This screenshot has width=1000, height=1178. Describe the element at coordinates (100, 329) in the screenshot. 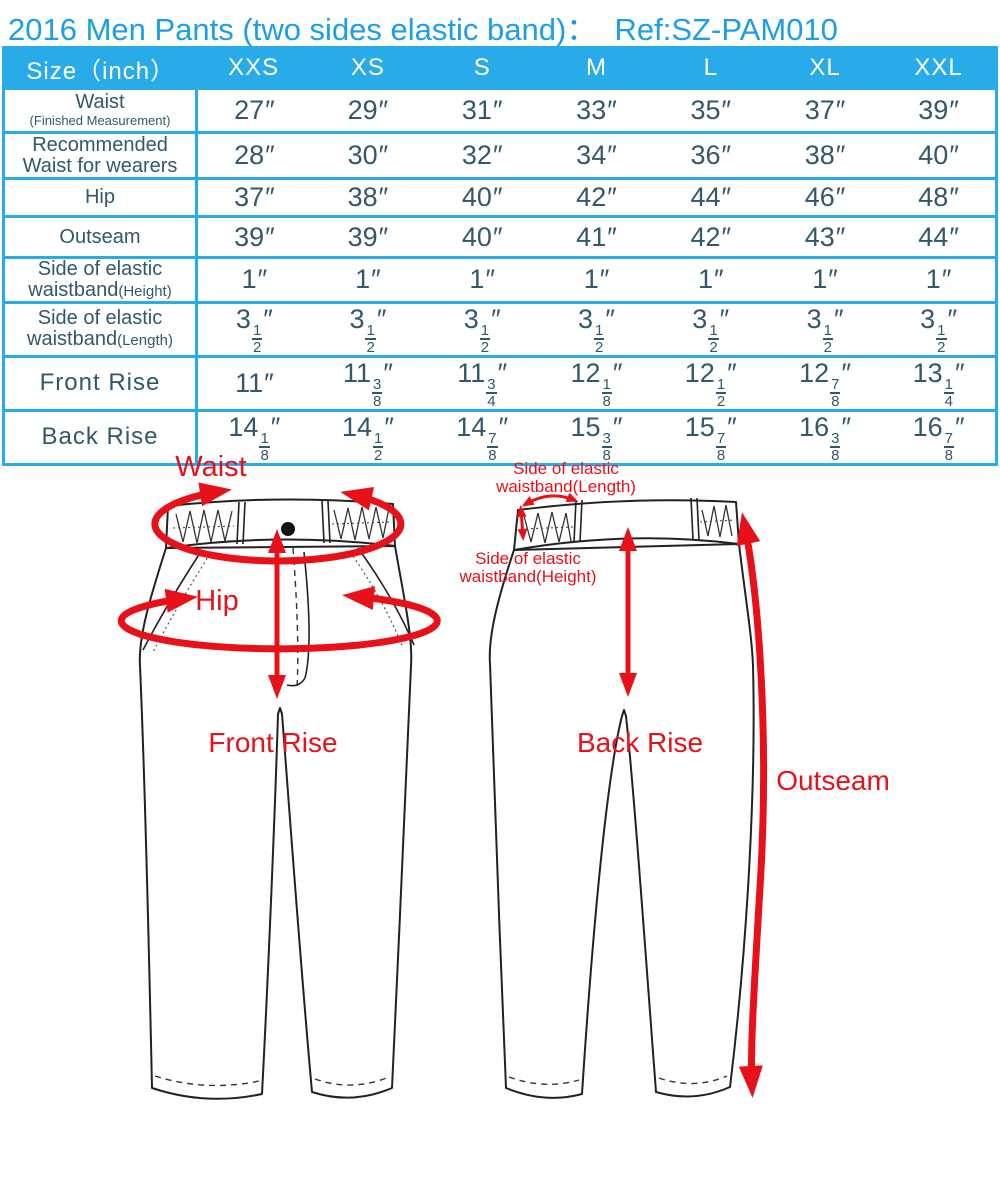

I see `row-label-cell: Side of elastic waistband(Length)` at that location.